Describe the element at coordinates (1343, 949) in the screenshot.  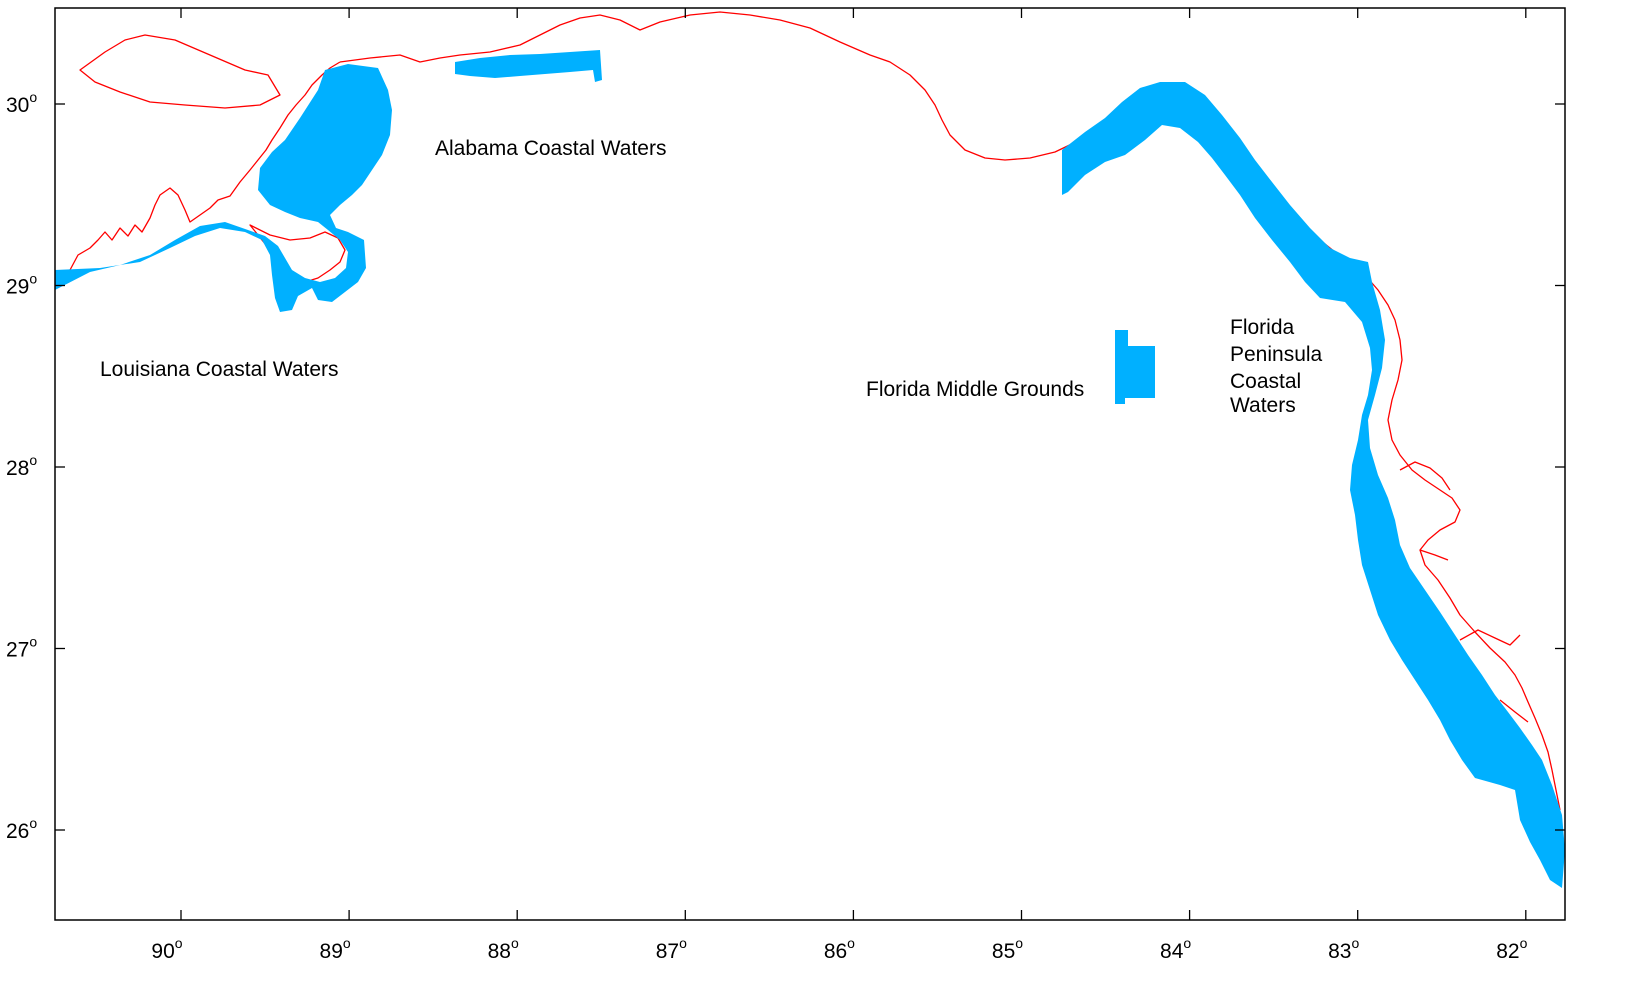
I see `x-tick-label-83: 83o` at that location.